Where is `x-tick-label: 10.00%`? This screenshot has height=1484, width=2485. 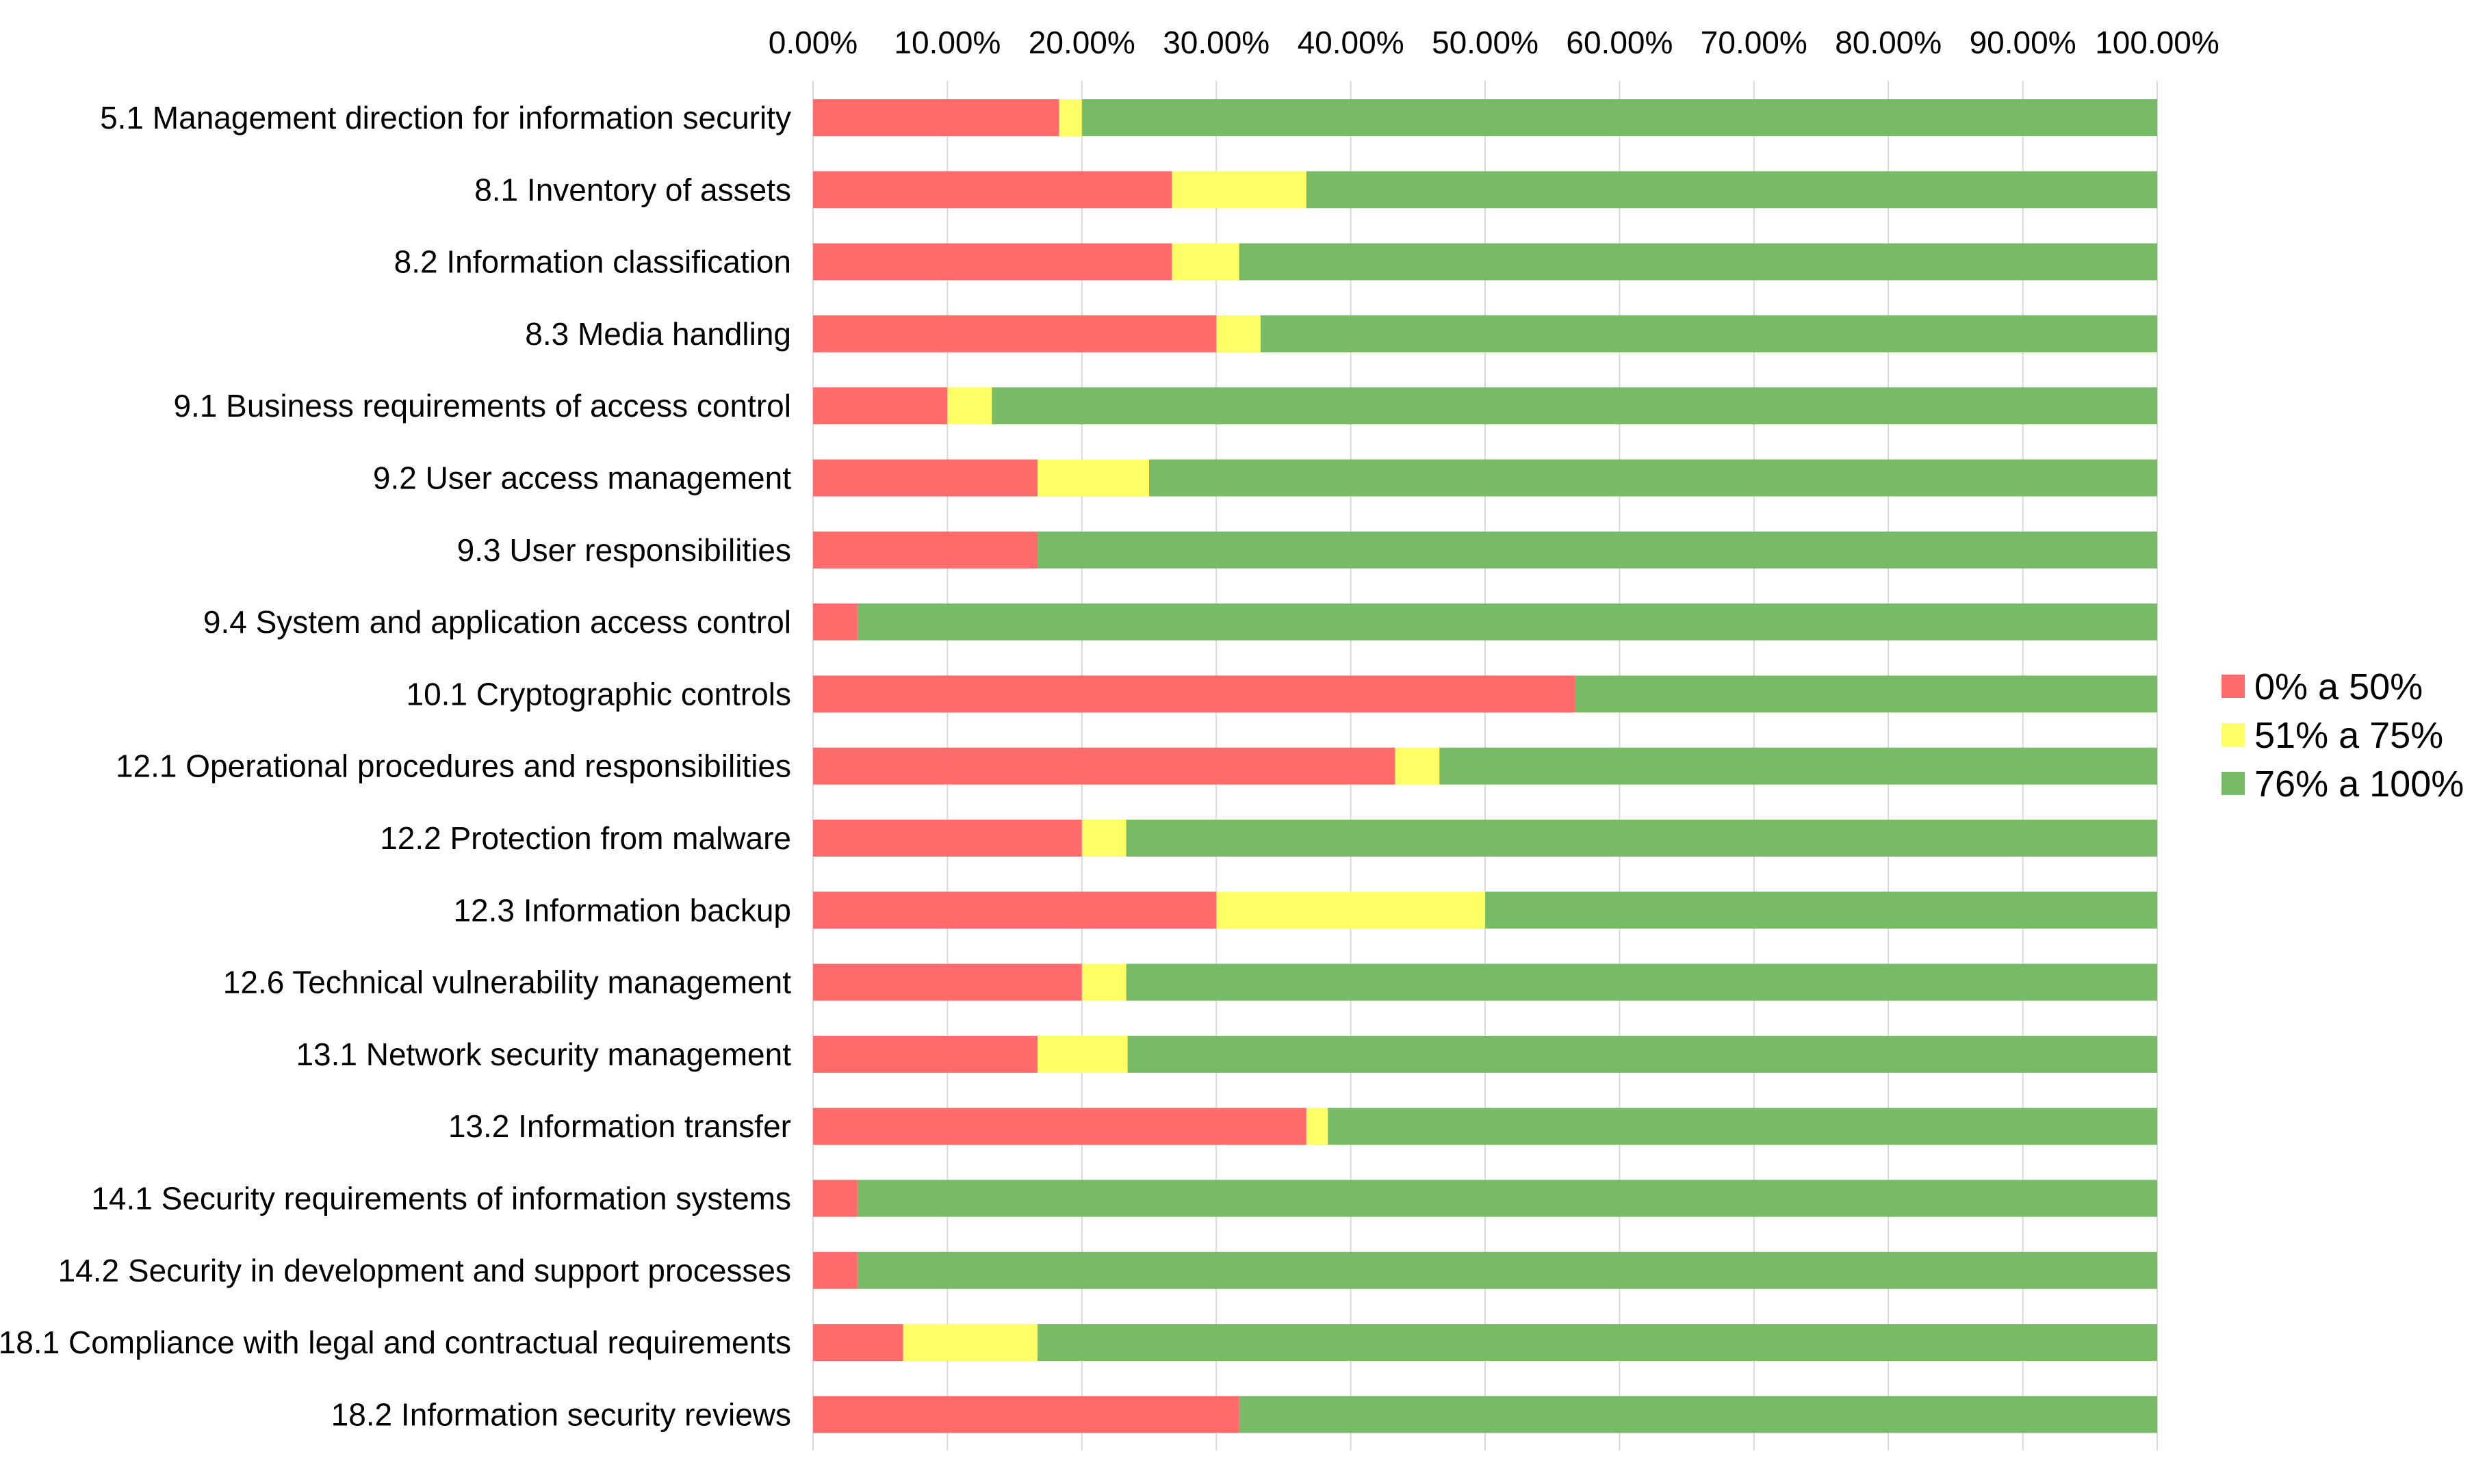 x-tick-label: 10.00% is located at coordinates (947, 42).